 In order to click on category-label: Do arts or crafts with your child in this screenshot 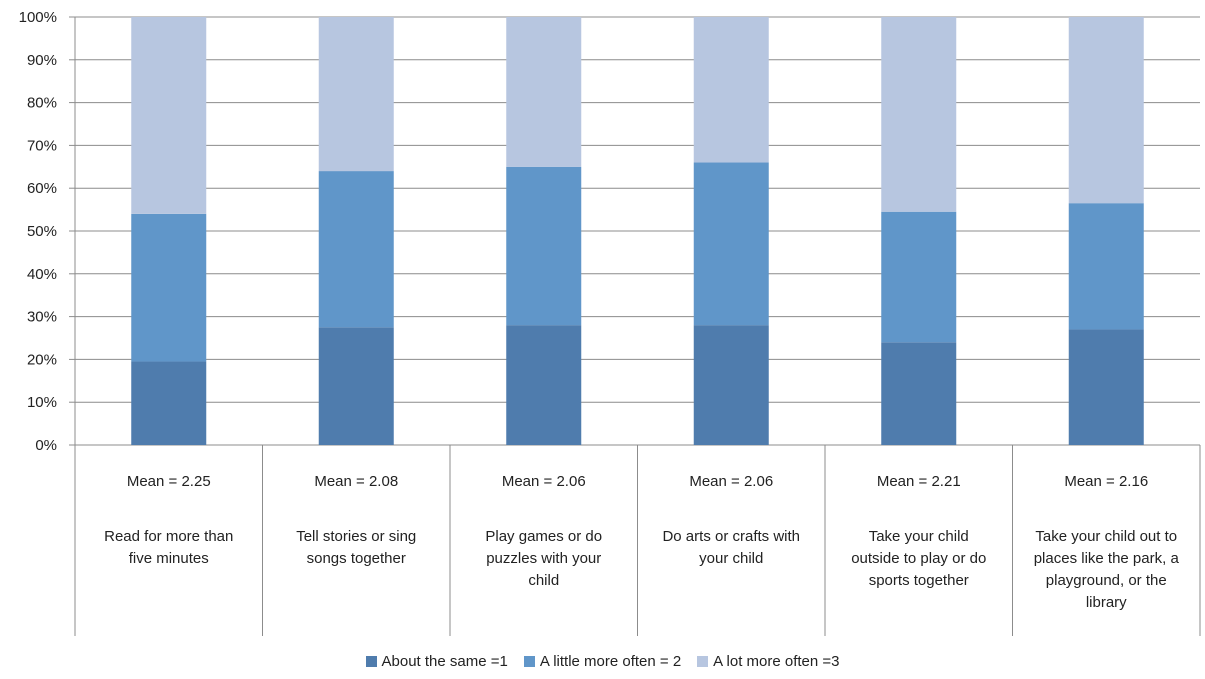, I will do `click(731, 547)`.